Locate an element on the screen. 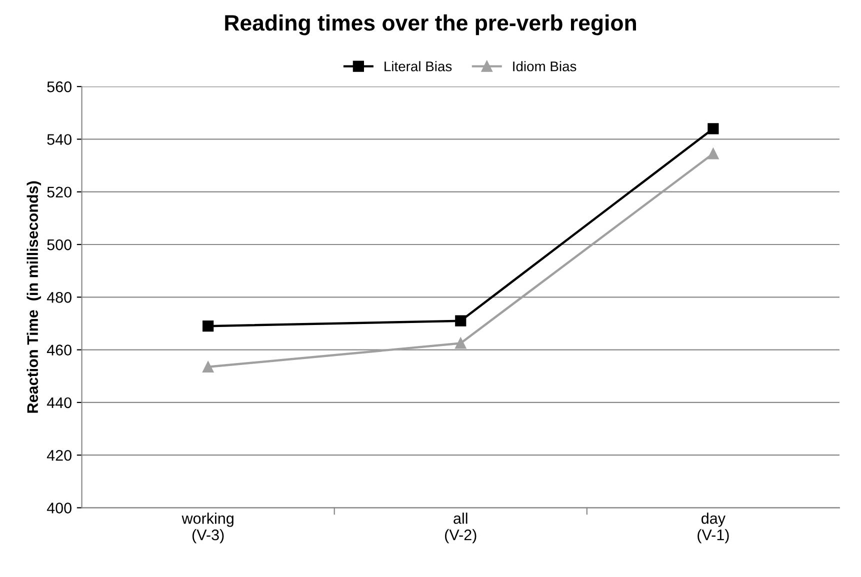 This screenshot has height=577, width=861. y-tick-label: 520 is located at coordinates (59, 192).